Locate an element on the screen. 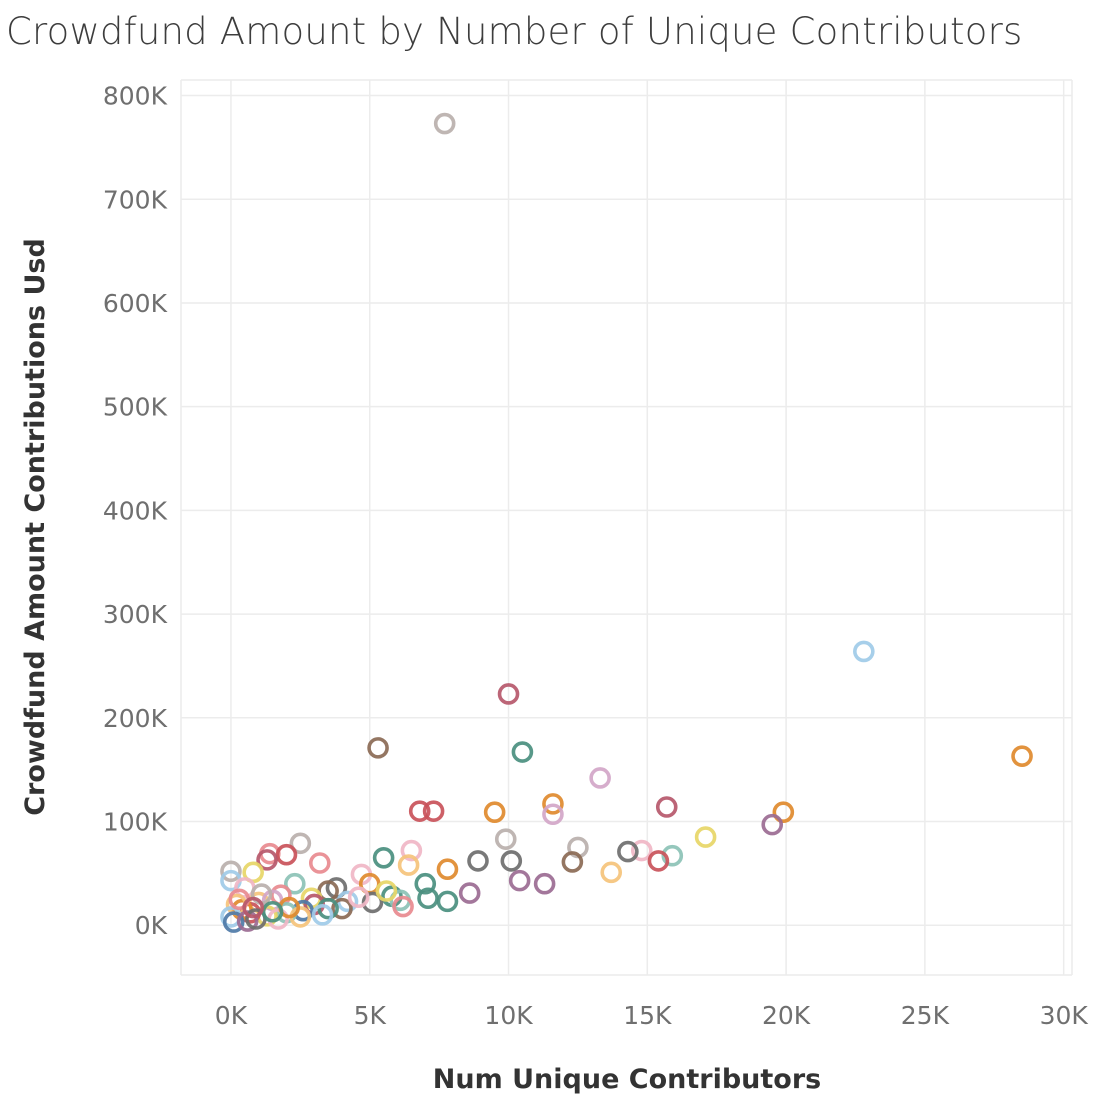 This screenshot has height=1096, width=1114. x-axis-label: Num Unique Contributors is located at coordinates (627, 1079).